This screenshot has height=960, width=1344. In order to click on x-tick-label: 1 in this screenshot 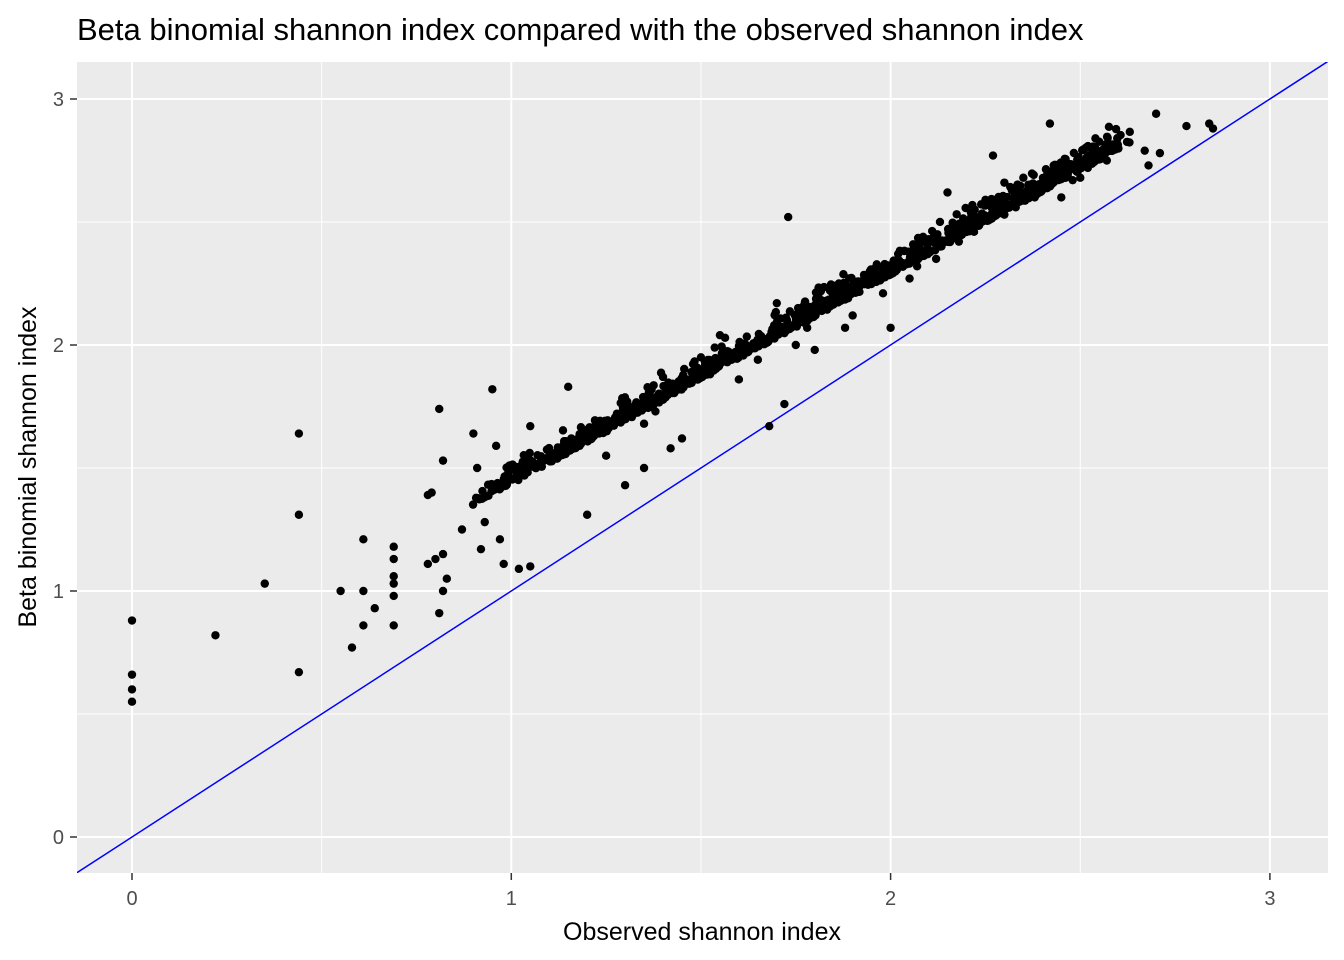, I will do `click(511, 899)`.